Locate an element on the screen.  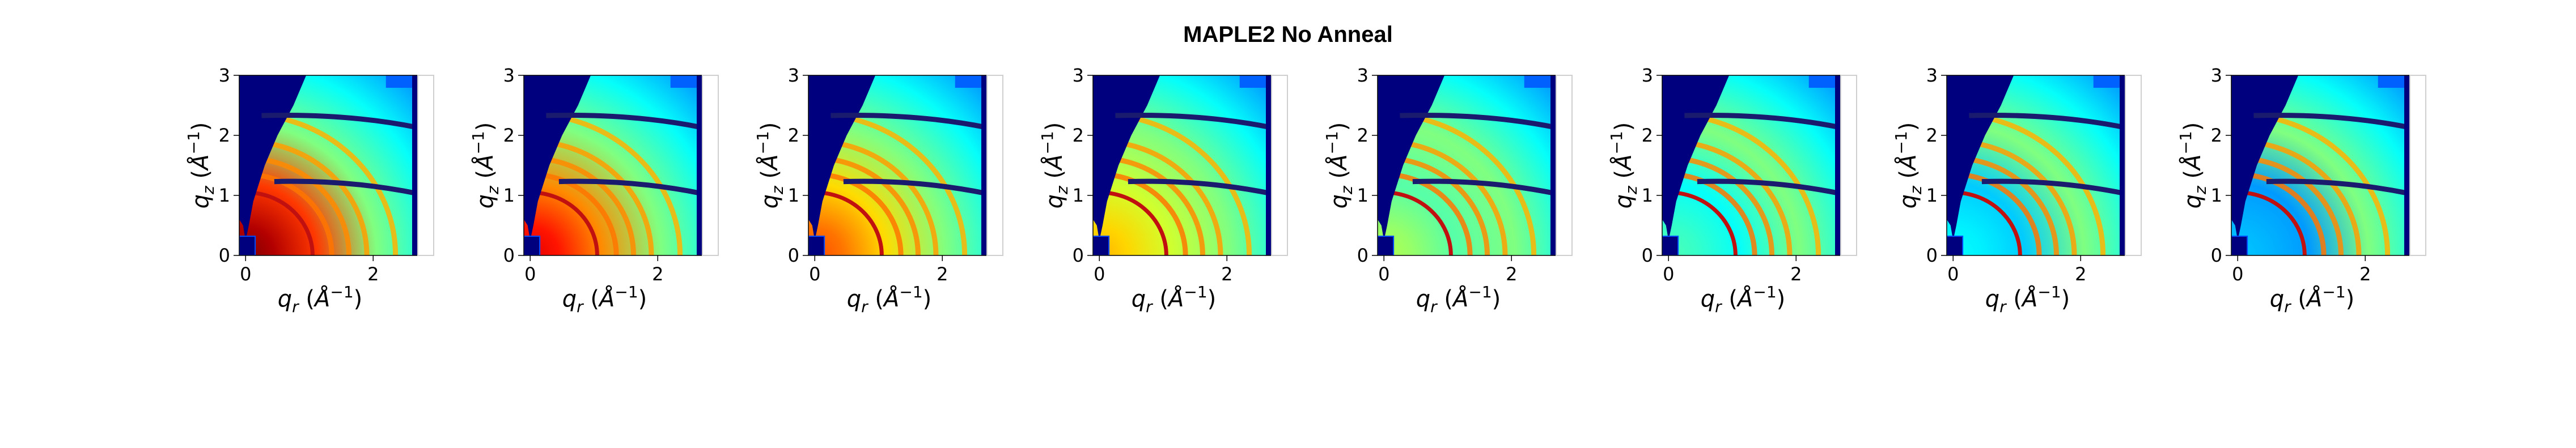
giwaxs-panel-7: 0 2 0 1 2 3 qr (Å−1) qz (Å−1) is located at coordinates (2017, 190).